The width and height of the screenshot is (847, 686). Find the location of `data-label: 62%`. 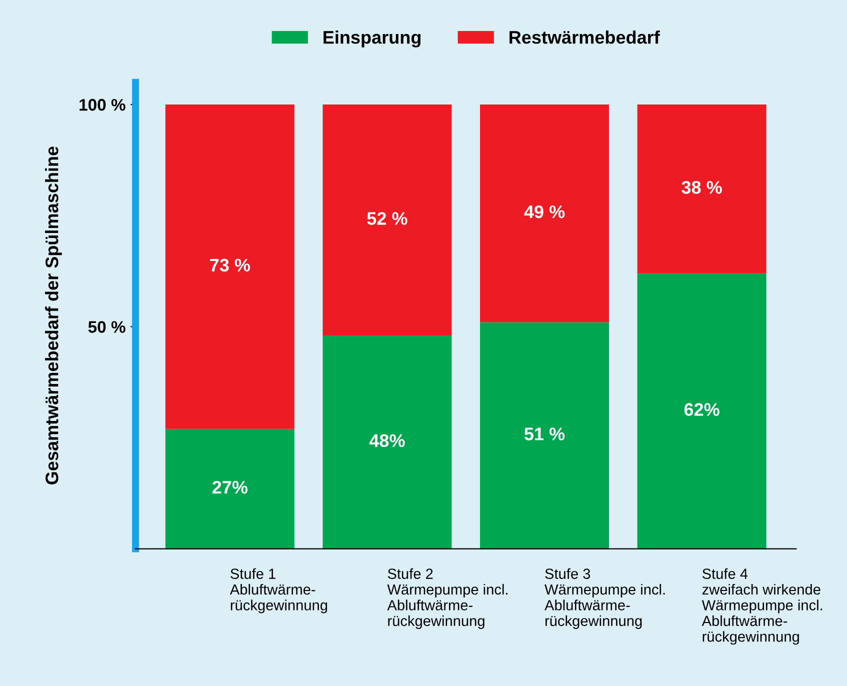

data-label: 62% is located at coordinates (702, 409).